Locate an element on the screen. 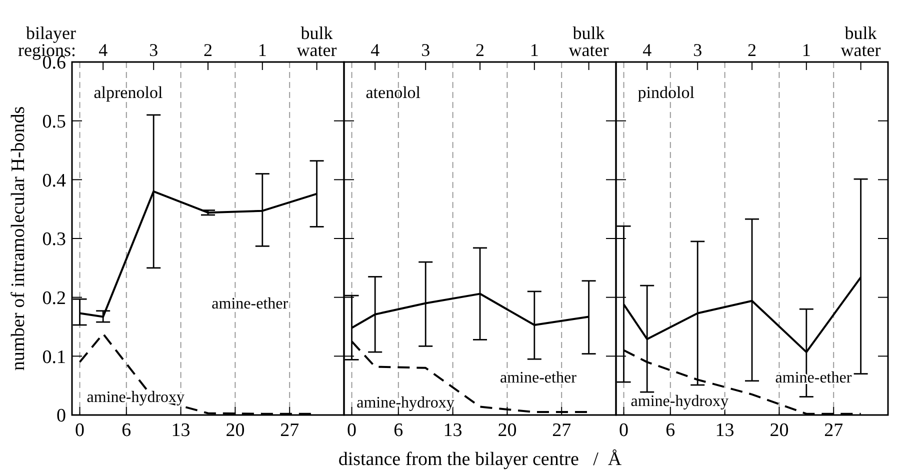 The image size is (904, 475). y-tick-label: 0.4 is located at coordinates (54, 181).